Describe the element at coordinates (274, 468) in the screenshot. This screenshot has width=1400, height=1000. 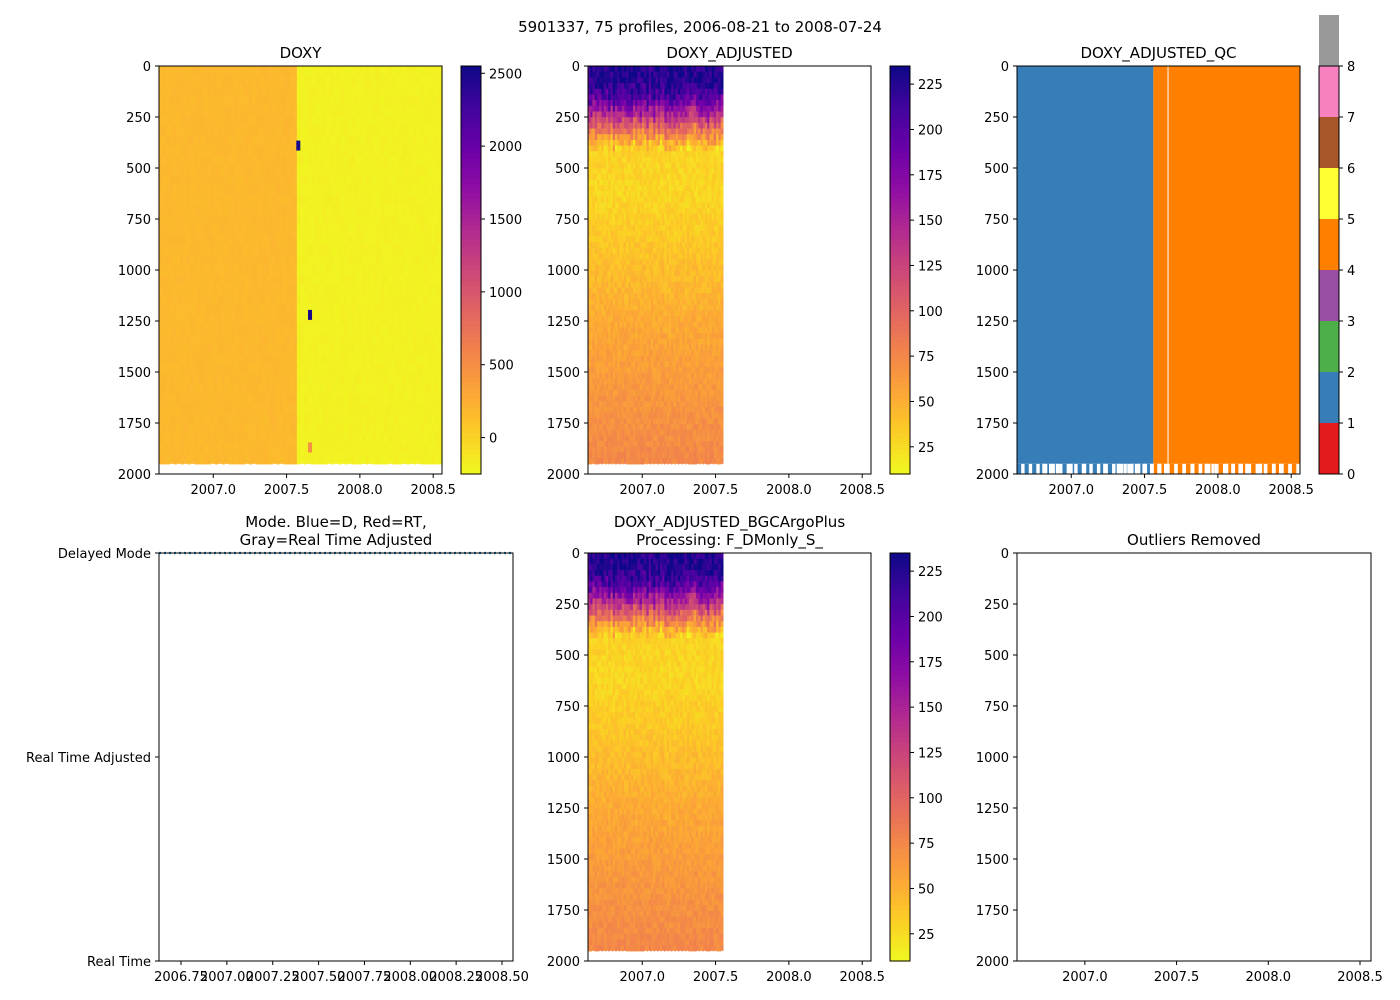
I see `missing-data-gap` at that location.